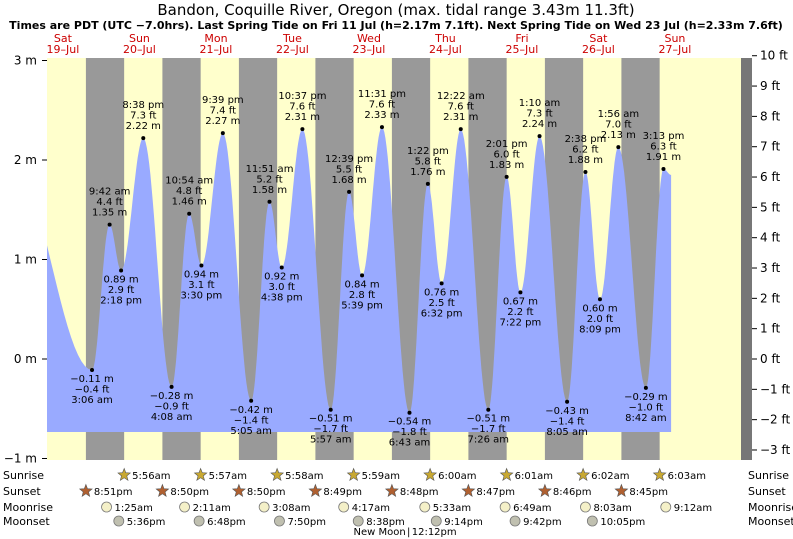 Image resolution: width=793 pixels, height=539 pixels. What do you see at coordinates (349, 170) in the screenshot?
I see `high-tide-label: 12:39 pm5.5 ft1.68 m` at bounding box center [349, 170].